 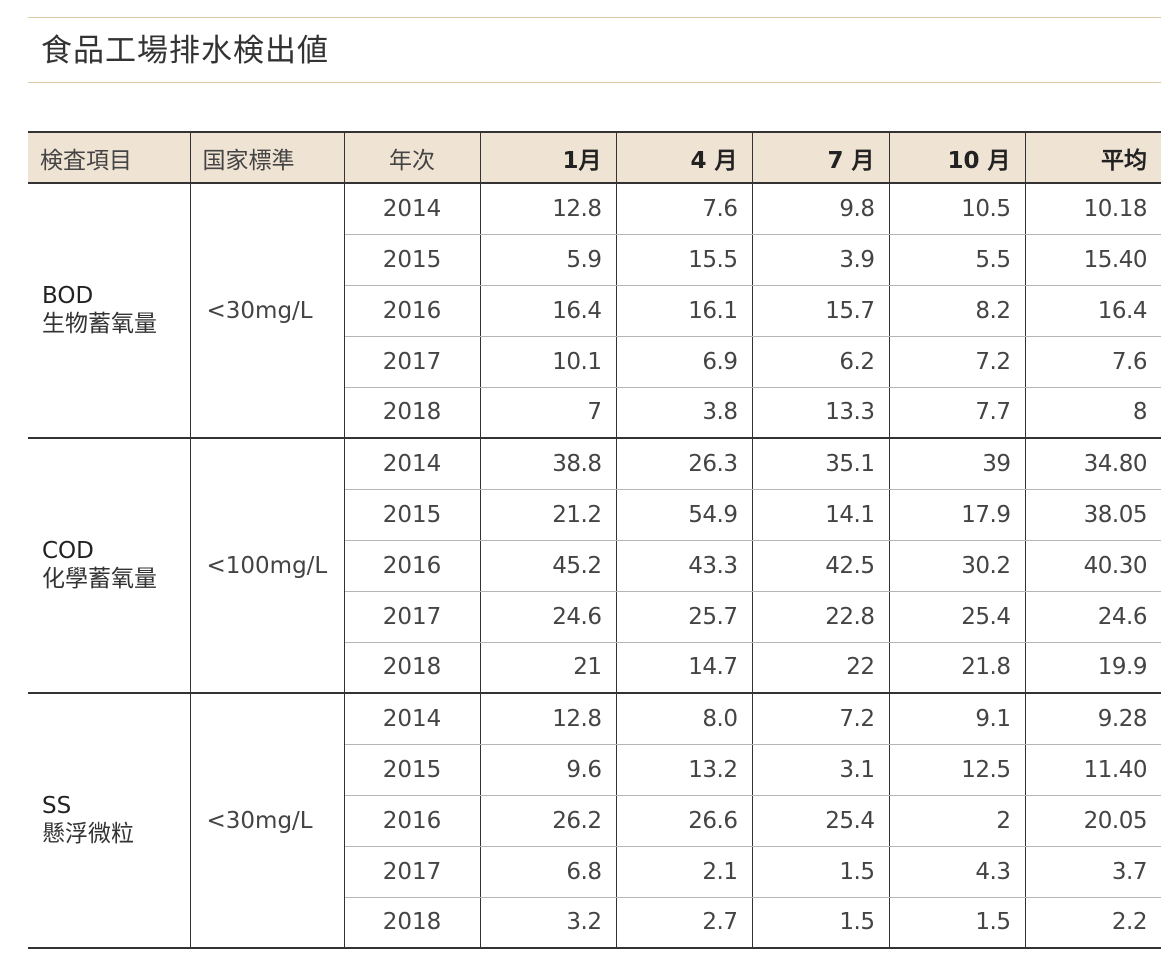 What do you see at coordinates (185, 51) in the screenshot?
I see `page-title: 食品工場排水検出値` at bounding box center [185, 51].